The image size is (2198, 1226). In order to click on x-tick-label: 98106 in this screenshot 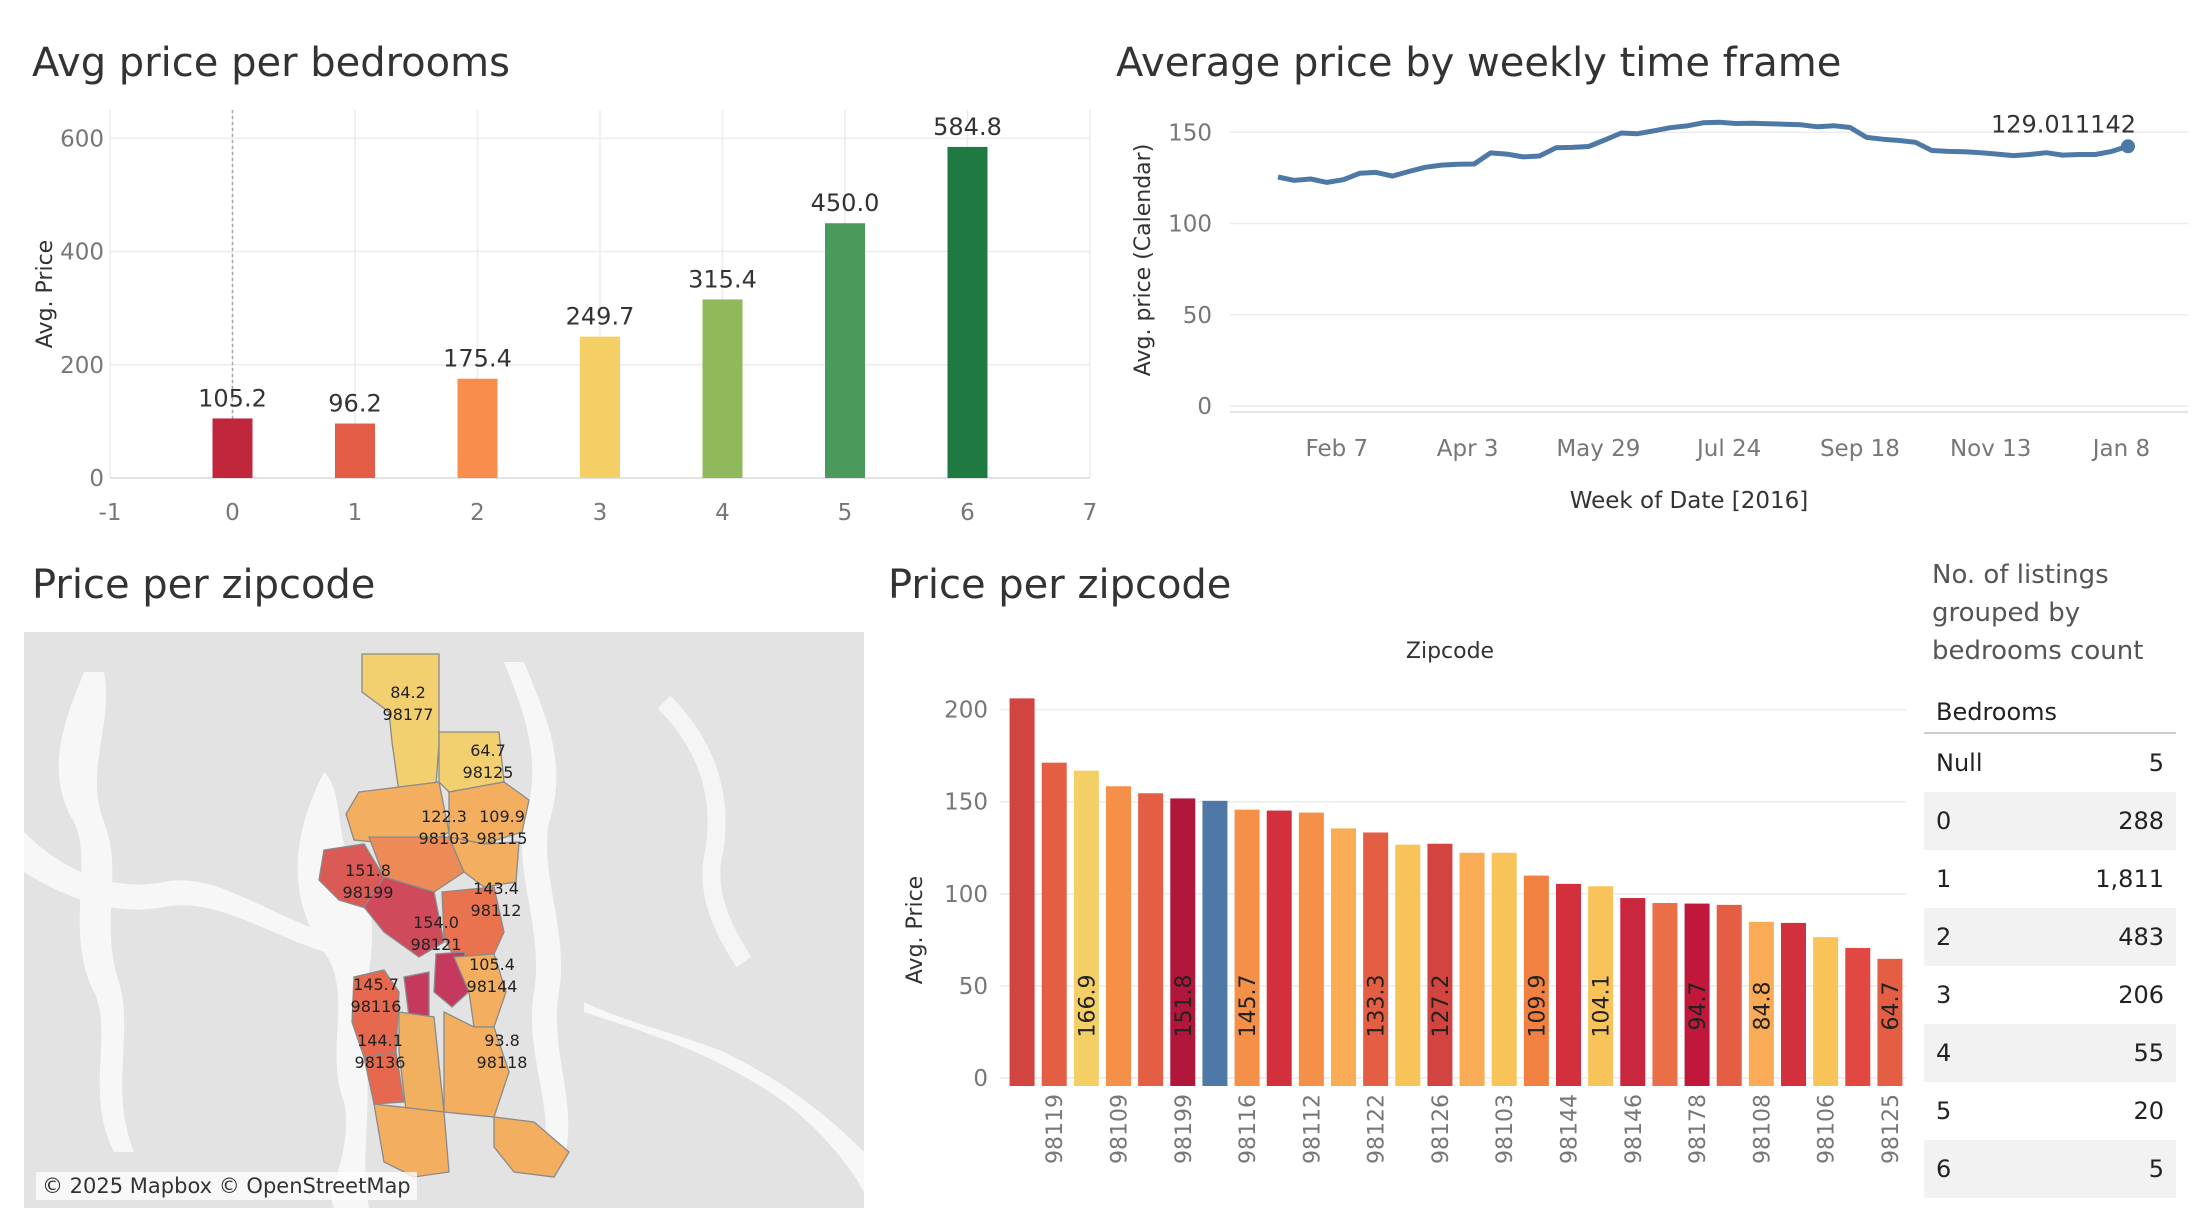, I will do `click(1827, 1129)`.